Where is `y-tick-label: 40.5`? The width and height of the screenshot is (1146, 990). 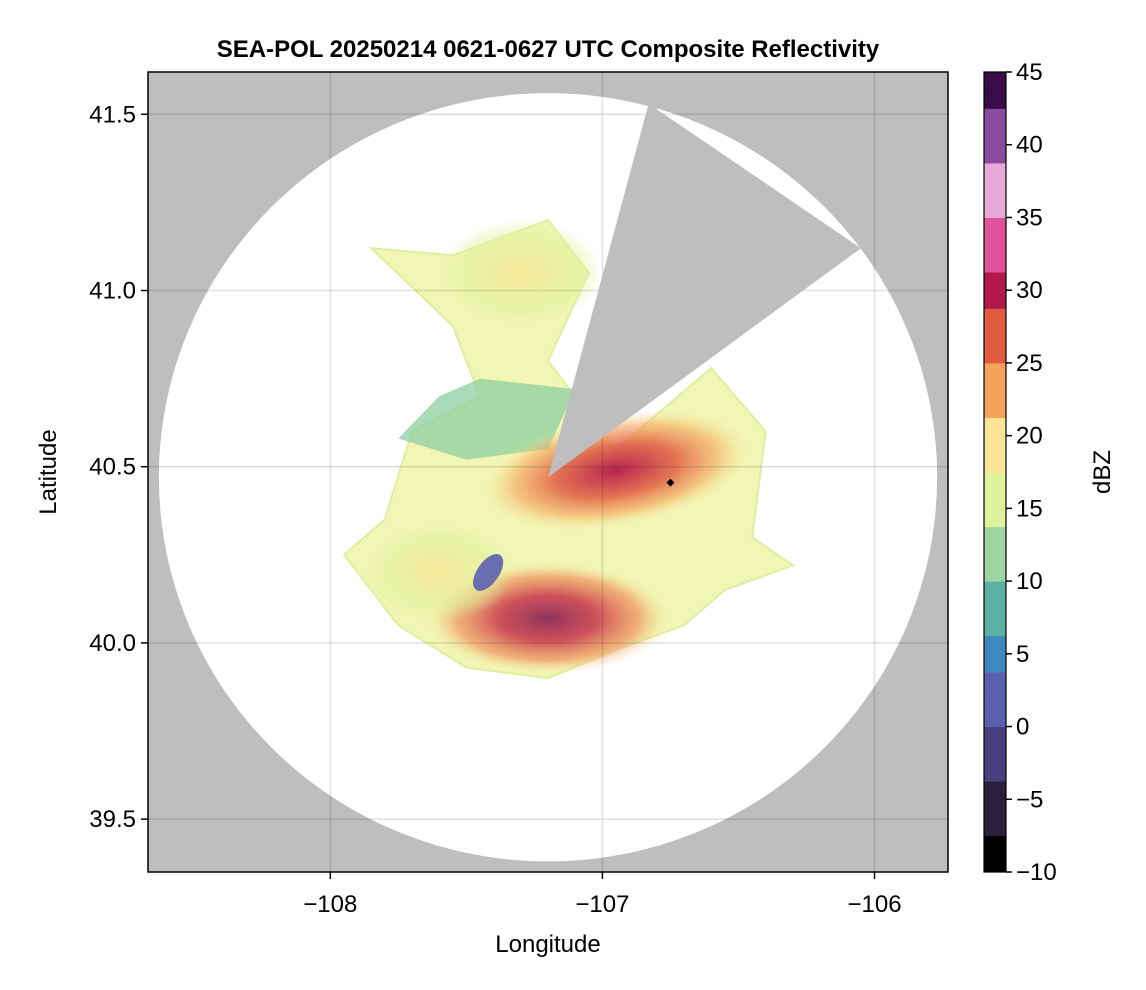
y-tick-label: 40.5 is located at coordinates (112, 467).